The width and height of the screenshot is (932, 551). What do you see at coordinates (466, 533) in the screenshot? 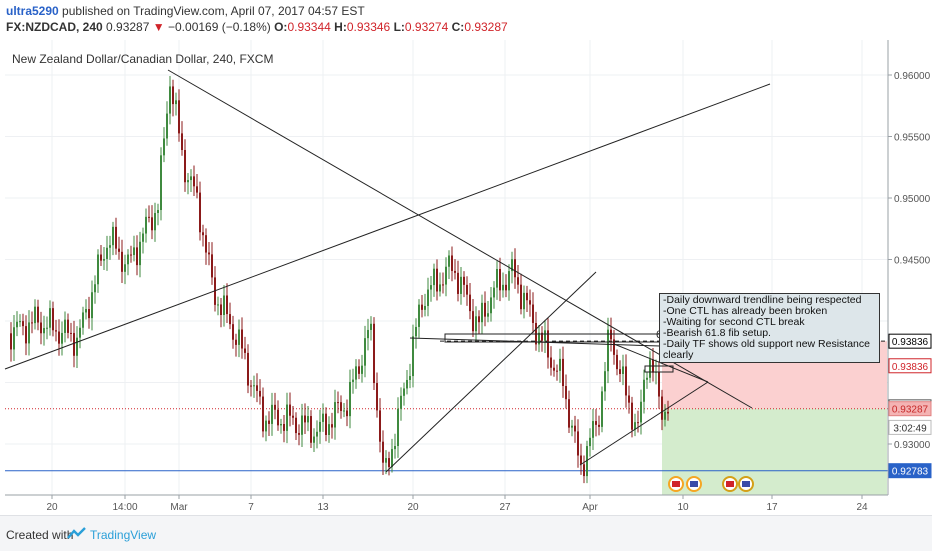
I see `footer-bar: Created with TradingView` at bounding box center [466, 533].